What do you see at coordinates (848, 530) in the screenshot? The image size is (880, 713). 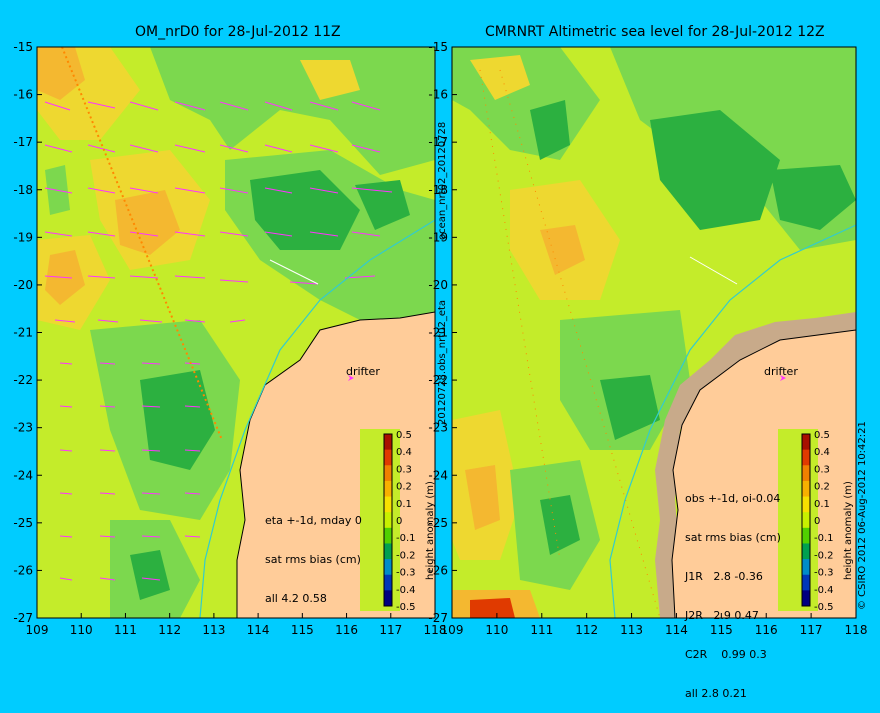 I see `colorbar-label-right: height anomaly (m)` at bounding box center [848, 530].